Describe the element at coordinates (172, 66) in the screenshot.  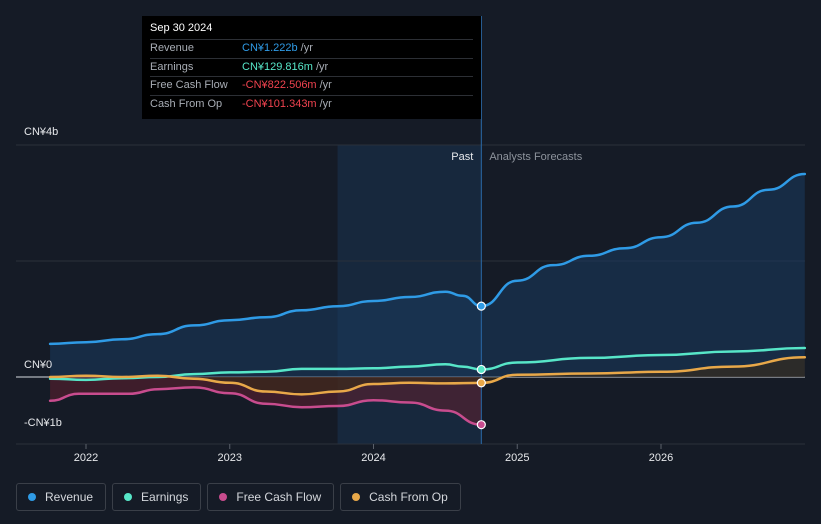
I see `tooltip-label: Earnings` at that location.